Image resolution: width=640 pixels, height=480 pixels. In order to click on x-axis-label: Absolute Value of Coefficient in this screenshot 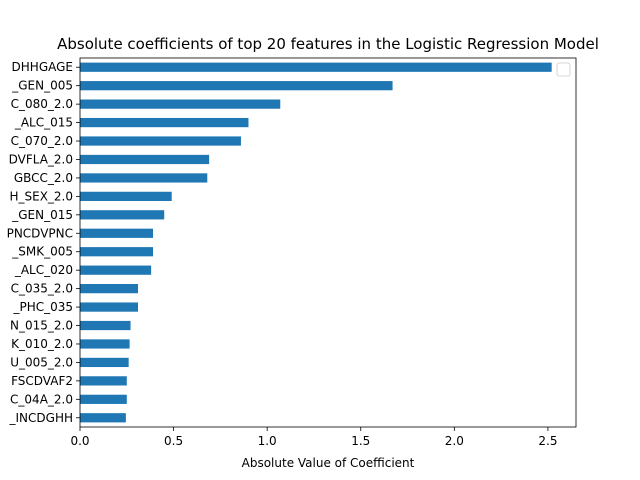, I will do `click(328, 463)`.